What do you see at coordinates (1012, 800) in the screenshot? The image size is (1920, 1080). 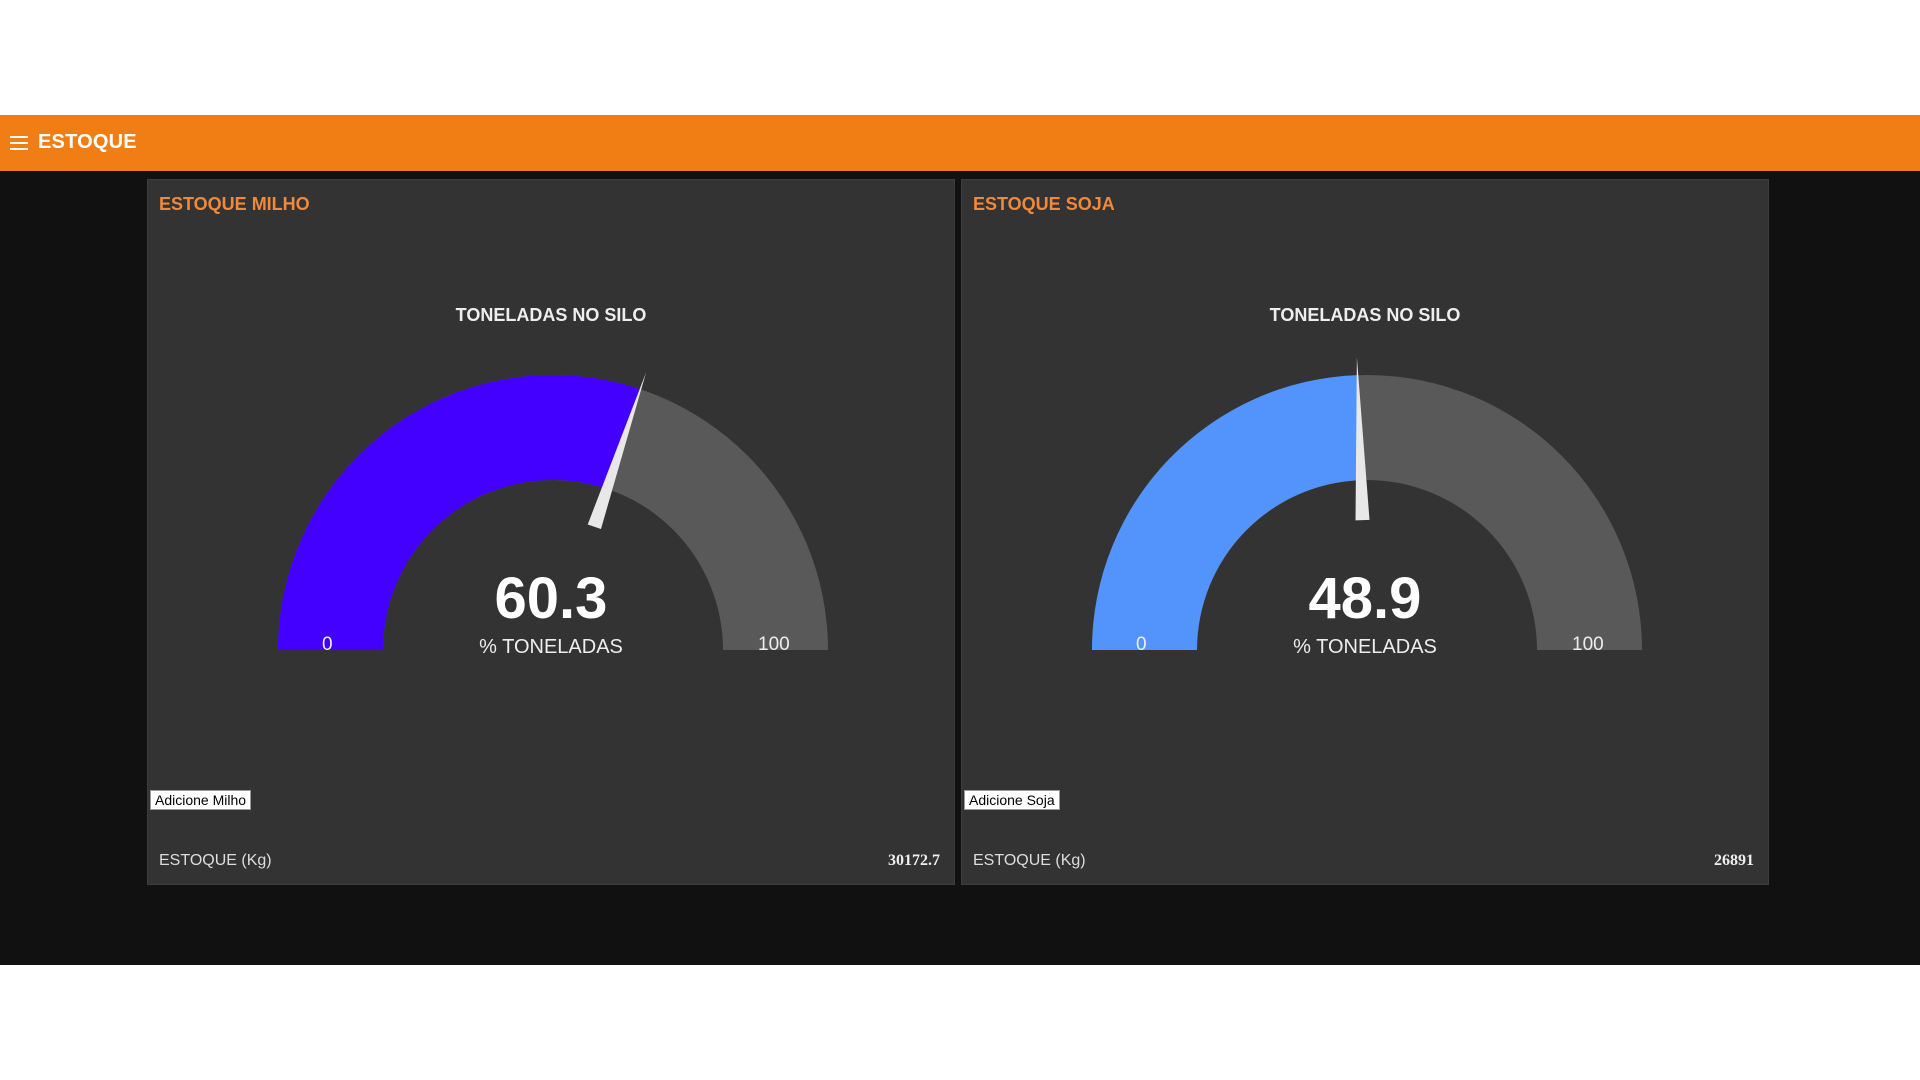 I see `add-soja-button: Adicione Soja` at bounding box center [1012, 800].